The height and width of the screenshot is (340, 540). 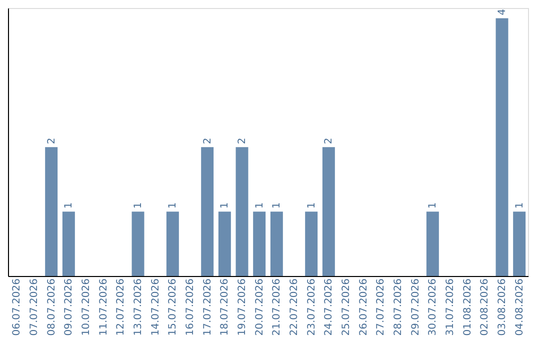 I want to click on x-tick-label: 30.07.2026, so click(x=433, y=307).